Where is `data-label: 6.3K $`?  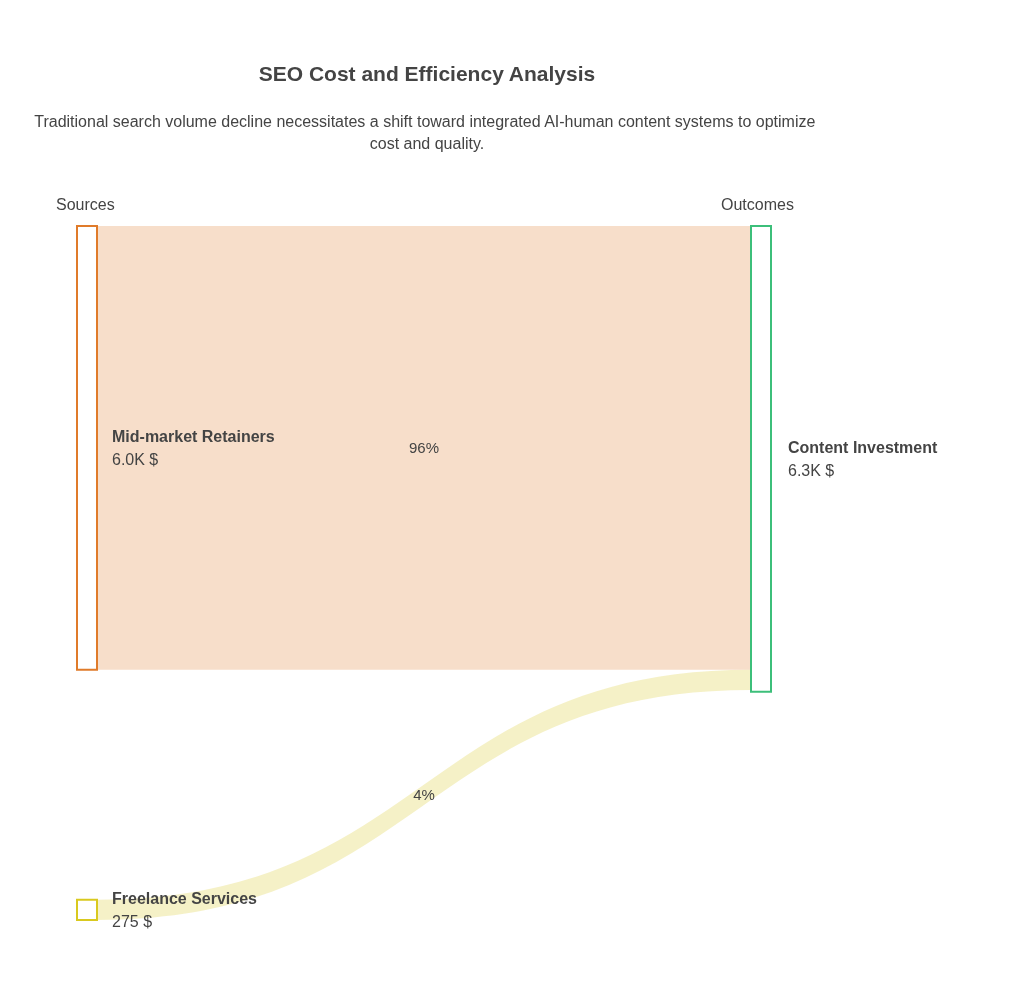 data-label: 6.3K $ is located at coordinates (811, 471).